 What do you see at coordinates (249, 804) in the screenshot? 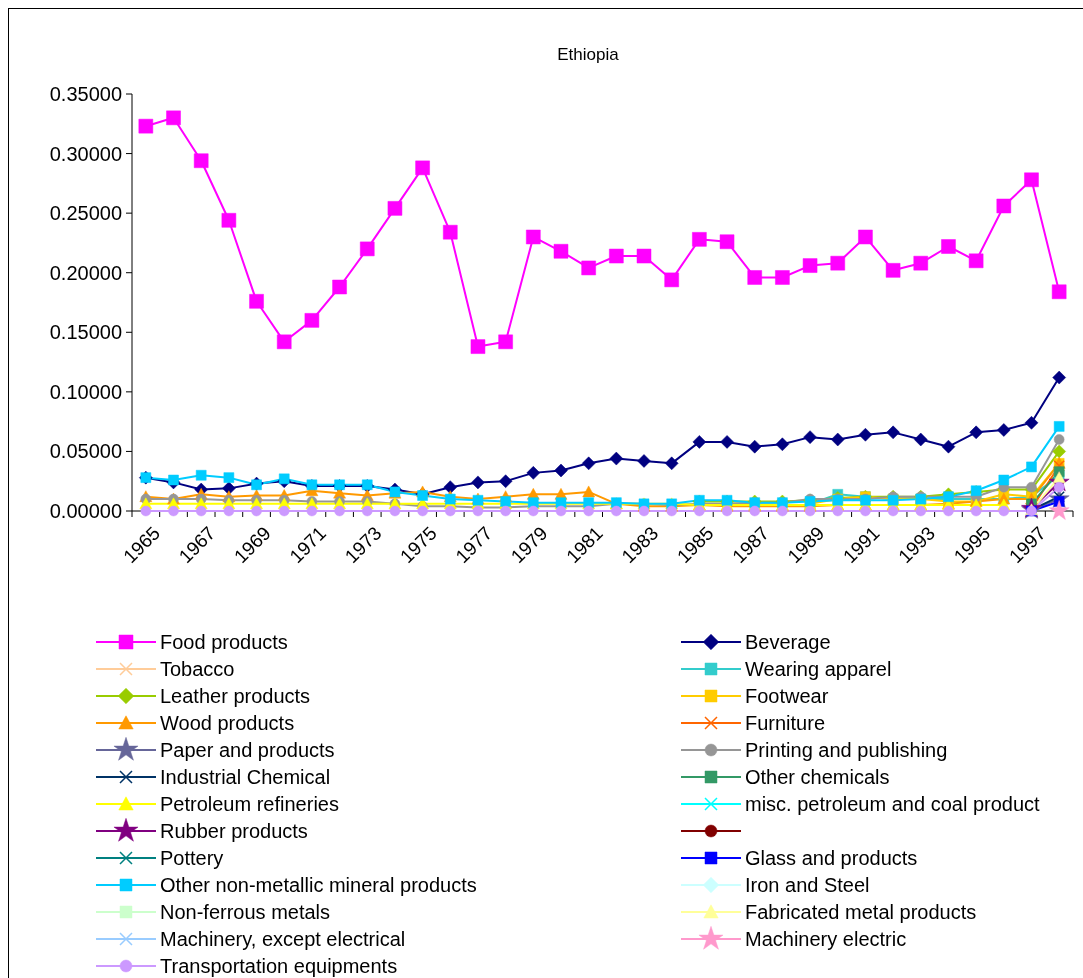
I see `legend-label: Petroleum refineries` at bounding box center [249, 804].